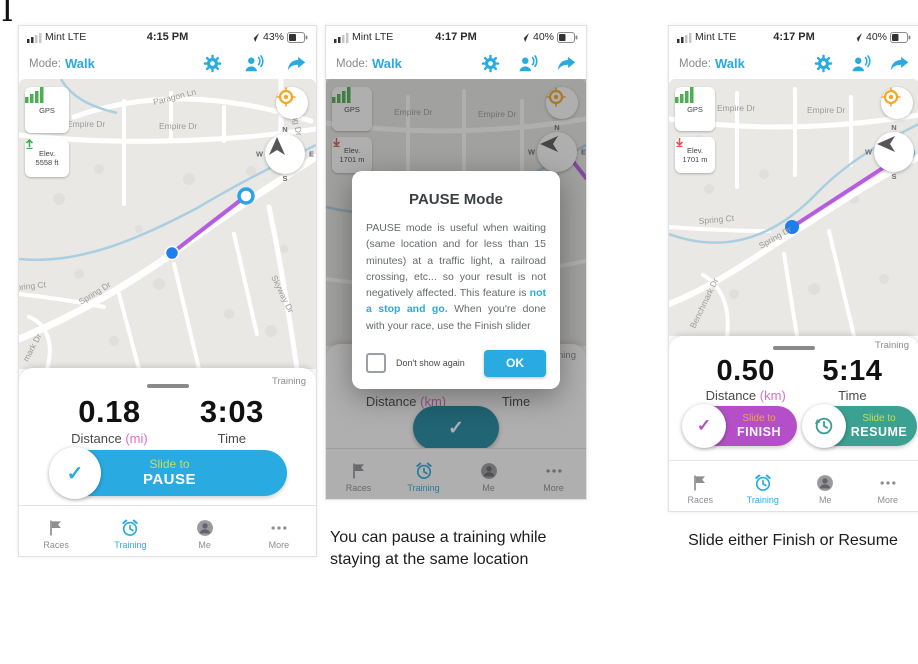  What do you see at coordinates (759, 431) in the screenshot?
I see `slide-action: FINISH` at bounding box center [759, 431].